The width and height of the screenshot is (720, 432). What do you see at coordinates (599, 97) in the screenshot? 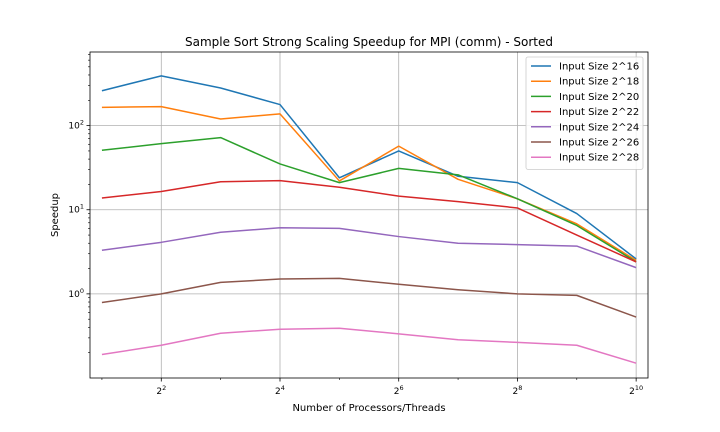
I see `legend-label: Input Size 2^20` at bounding box center [599, 97].